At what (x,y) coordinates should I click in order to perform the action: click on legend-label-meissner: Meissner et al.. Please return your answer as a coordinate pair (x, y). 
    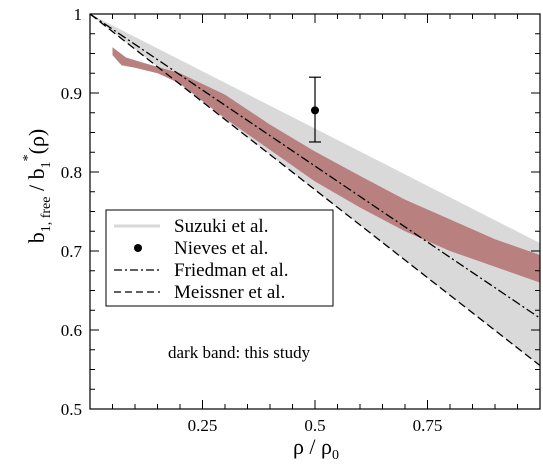
    Looking at the image, I should click on (229, 292).